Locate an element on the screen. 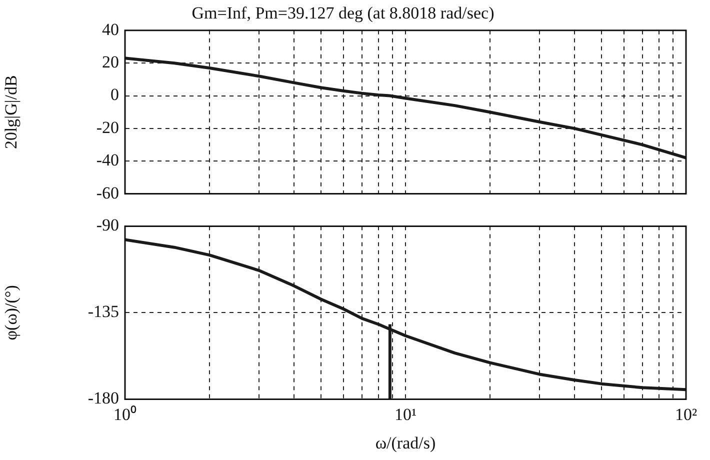 This screenshot has width=710, height=460. x-axis-title: ω/(rad/s) is located at coordinates (405, 442).